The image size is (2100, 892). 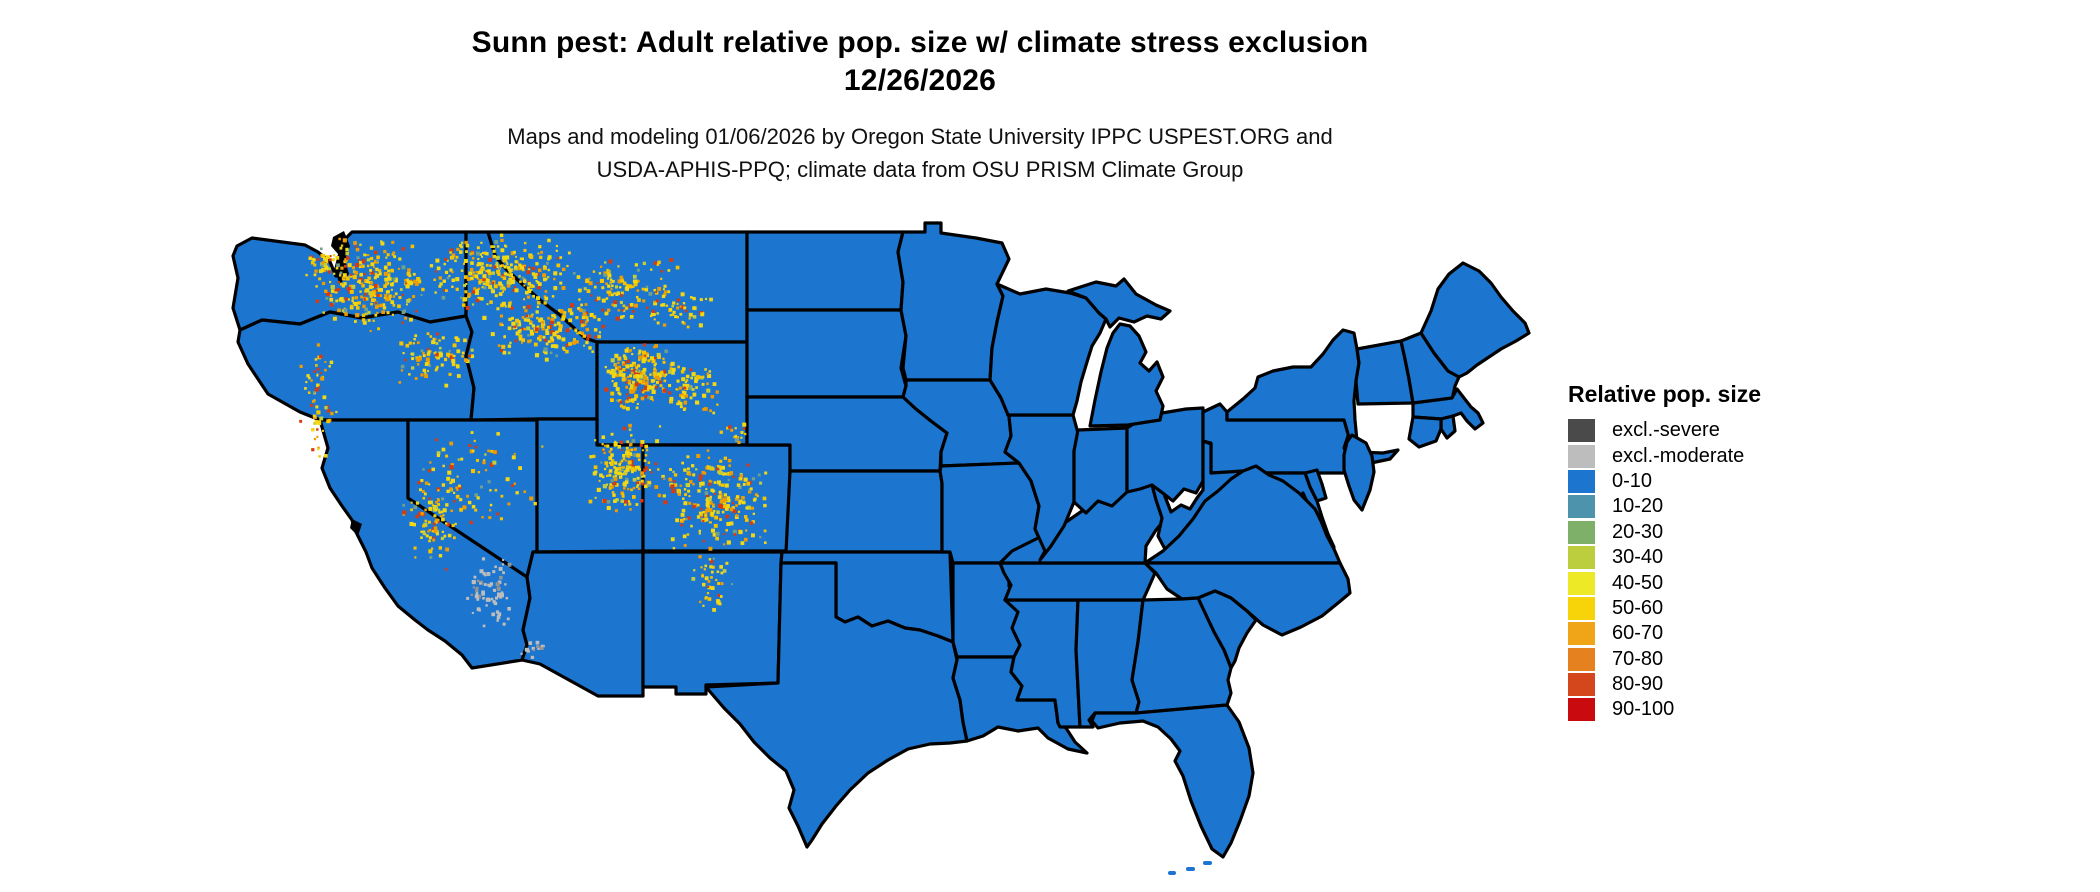 What do you see at coordinates (1425, 432) in the screenshot?
I see `state-connecticut` at bounding box center [1425, 432].